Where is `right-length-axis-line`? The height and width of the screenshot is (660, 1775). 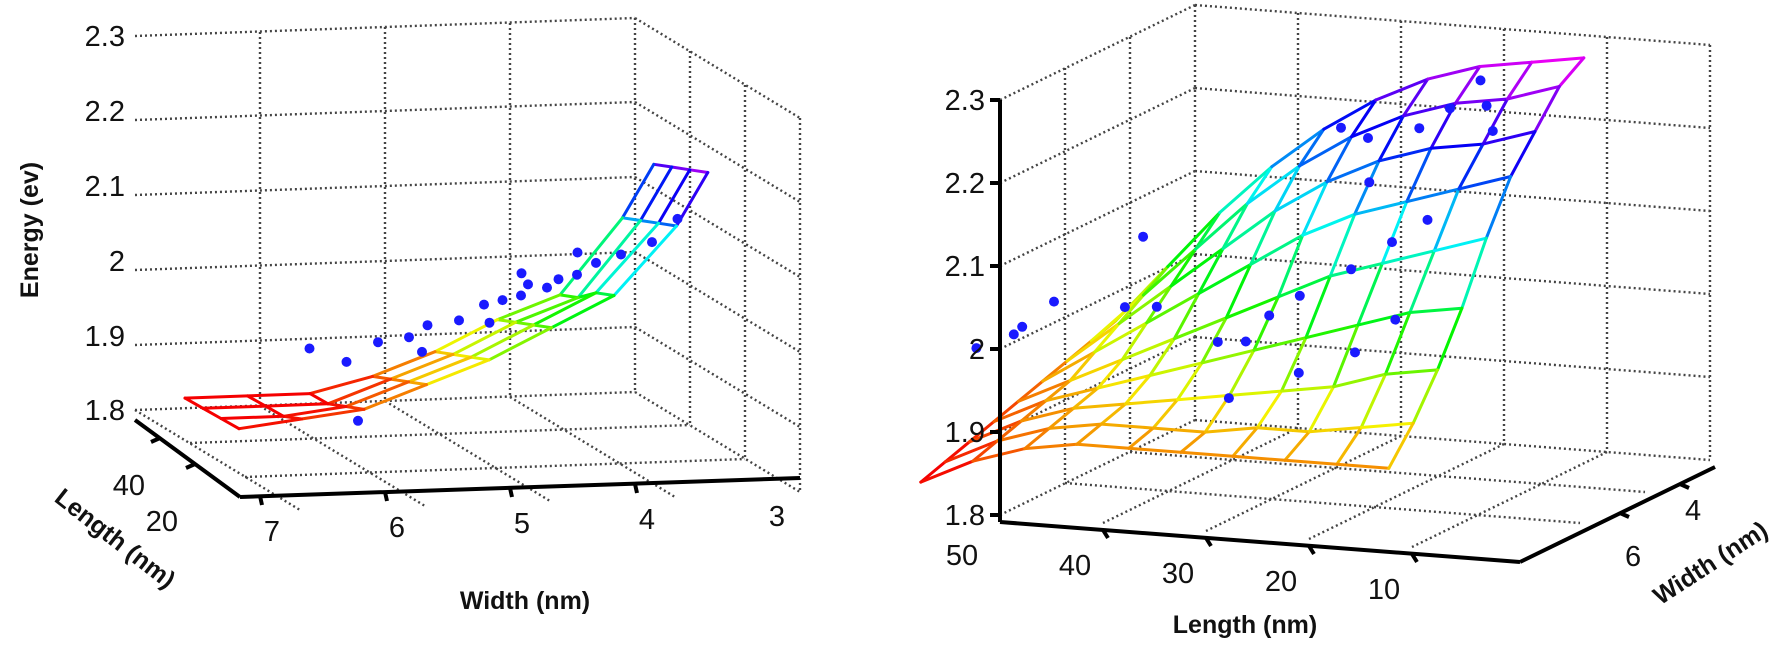
right-length-axis-line is located at coordinates (1260, 542).